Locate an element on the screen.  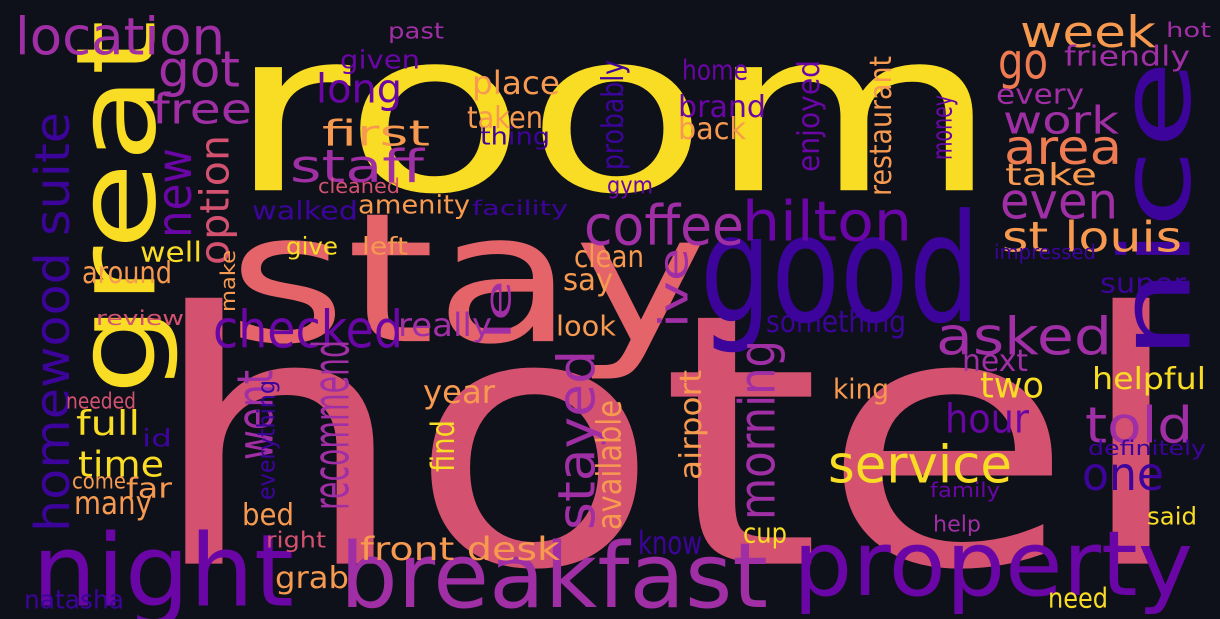
word-location: location is located at coordinates (120, 37).